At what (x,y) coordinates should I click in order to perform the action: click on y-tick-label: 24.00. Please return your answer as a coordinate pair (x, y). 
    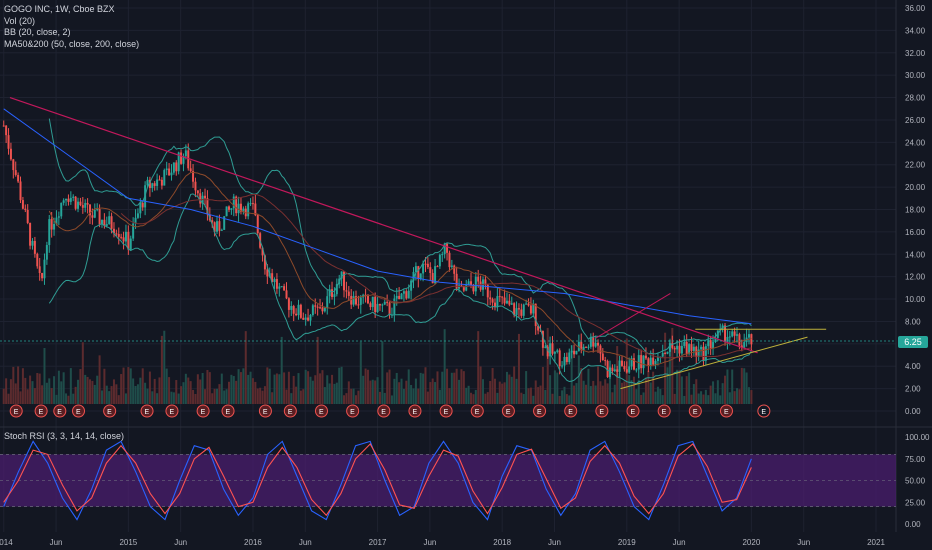
    Looking at the image, I should click on (915, 142).